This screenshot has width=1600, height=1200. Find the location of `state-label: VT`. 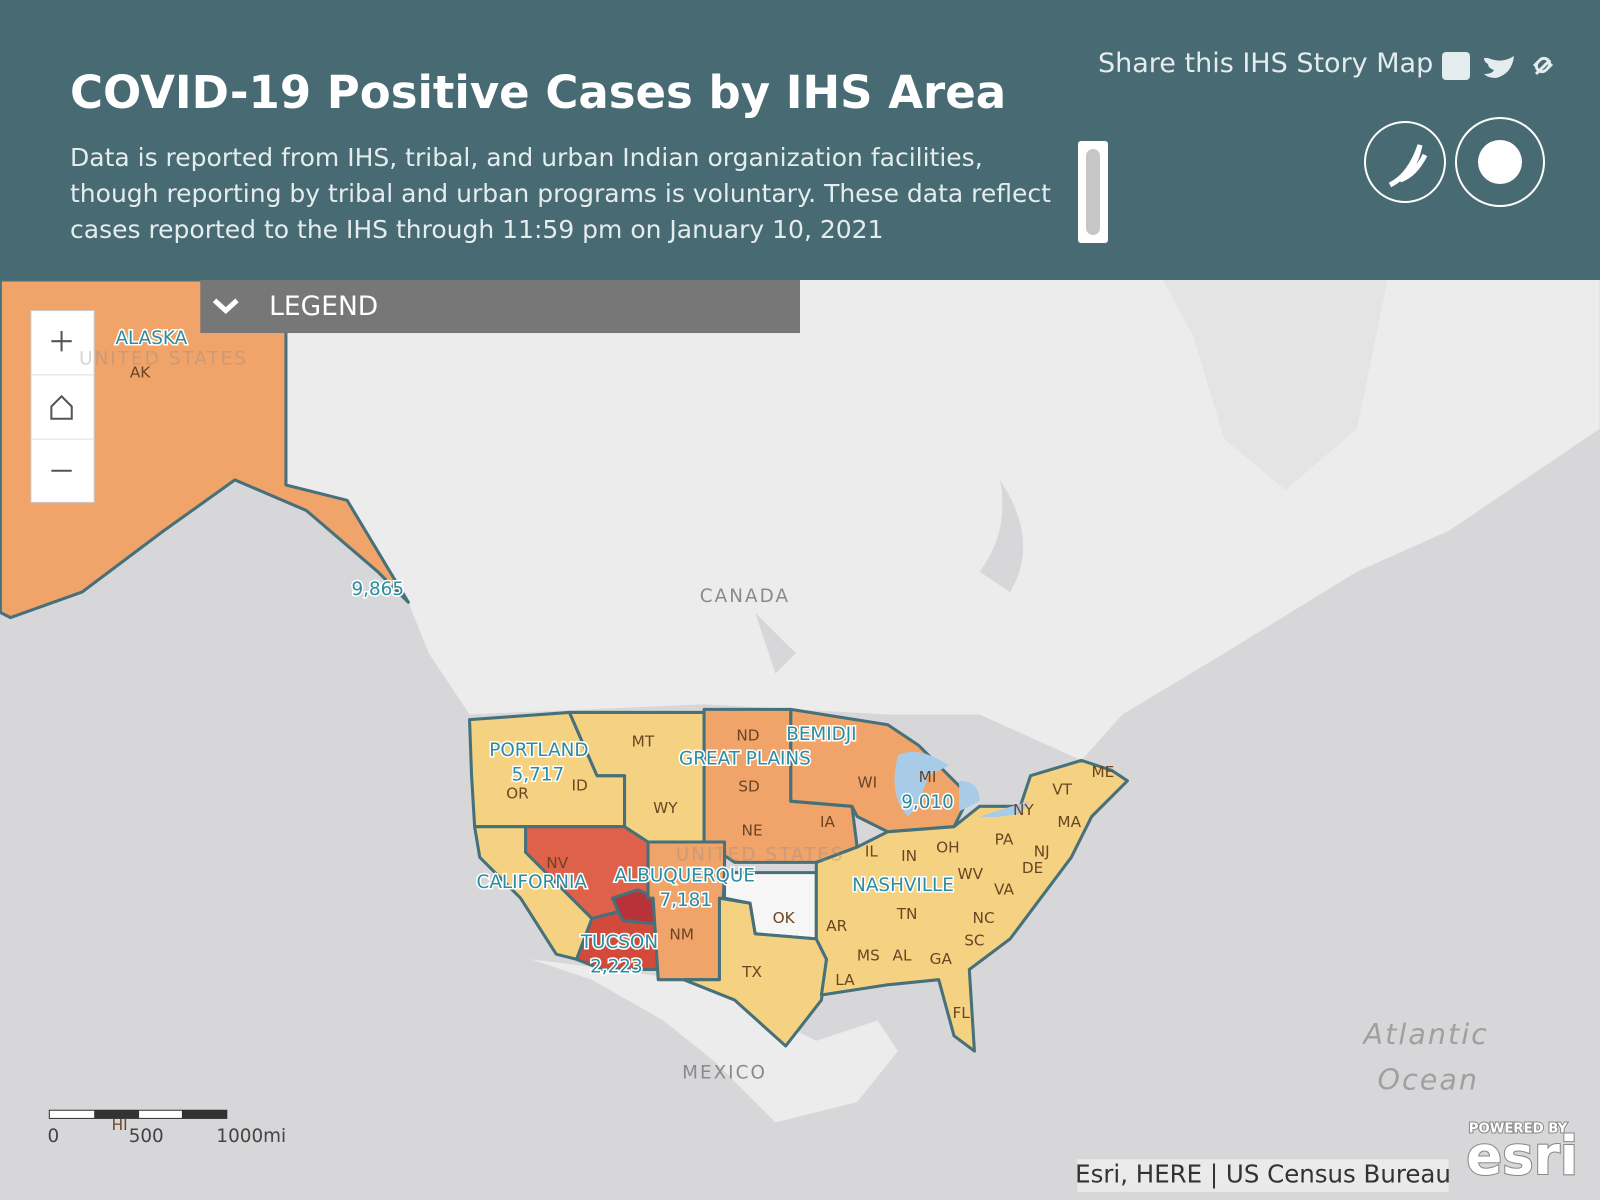

state-label: VT is located at coordinates (1062, 789).